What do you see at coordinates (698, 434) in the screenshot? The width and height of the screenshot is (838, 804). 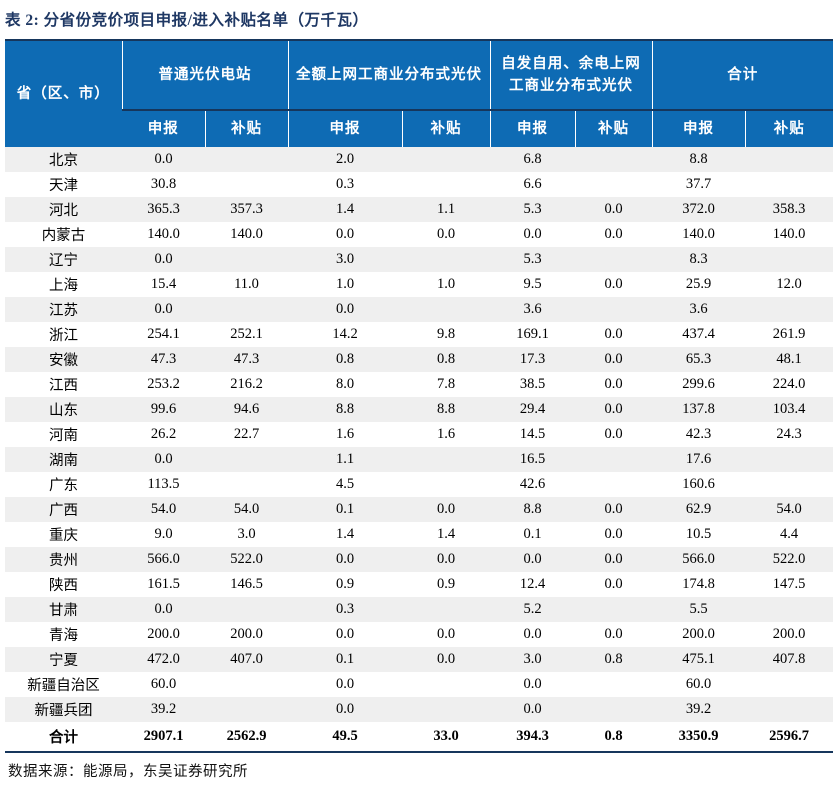 I see `value-cell: 42.3` at bounding box center [698, 434].